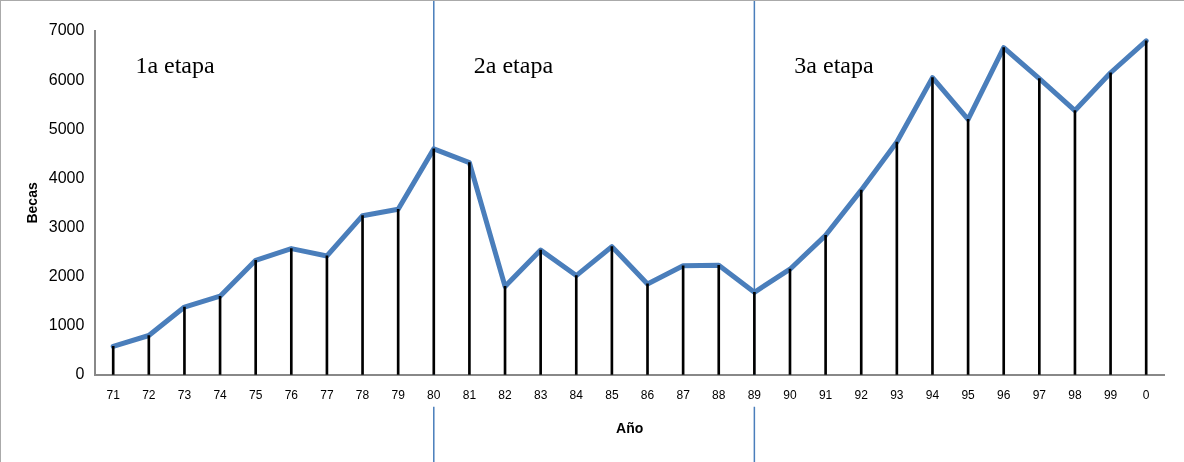 This screenshot has height=462, width=1184. Describe the element at coordinates (861, 395) in the screenshot. I see `x-tick-label: 92` at that location.